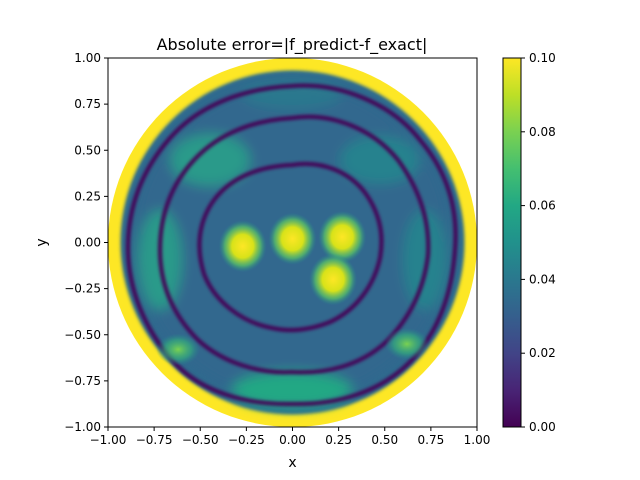 The height and width of the screenshot is (480, 640). Describe the element at coordinates (108, 440) in the screenshot. I see `x-tick-label: −1.00` at that location.